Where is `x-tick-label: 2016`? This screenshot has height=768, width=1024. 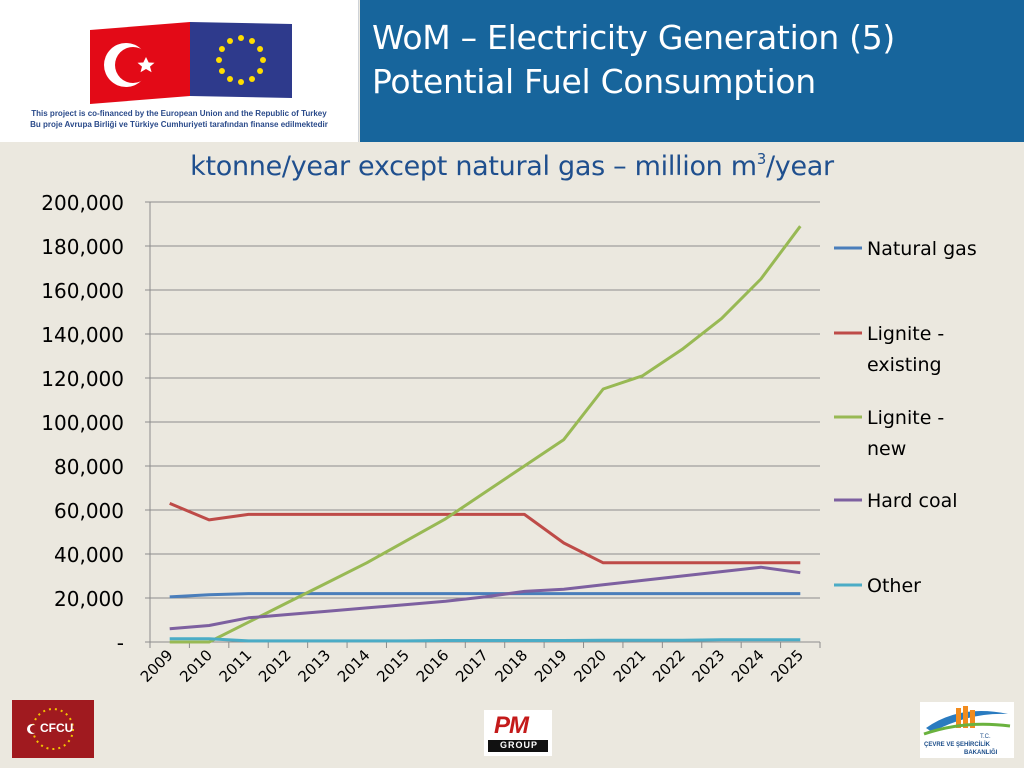
x-tick-label: 2016 is located at coordinates (433, 666).